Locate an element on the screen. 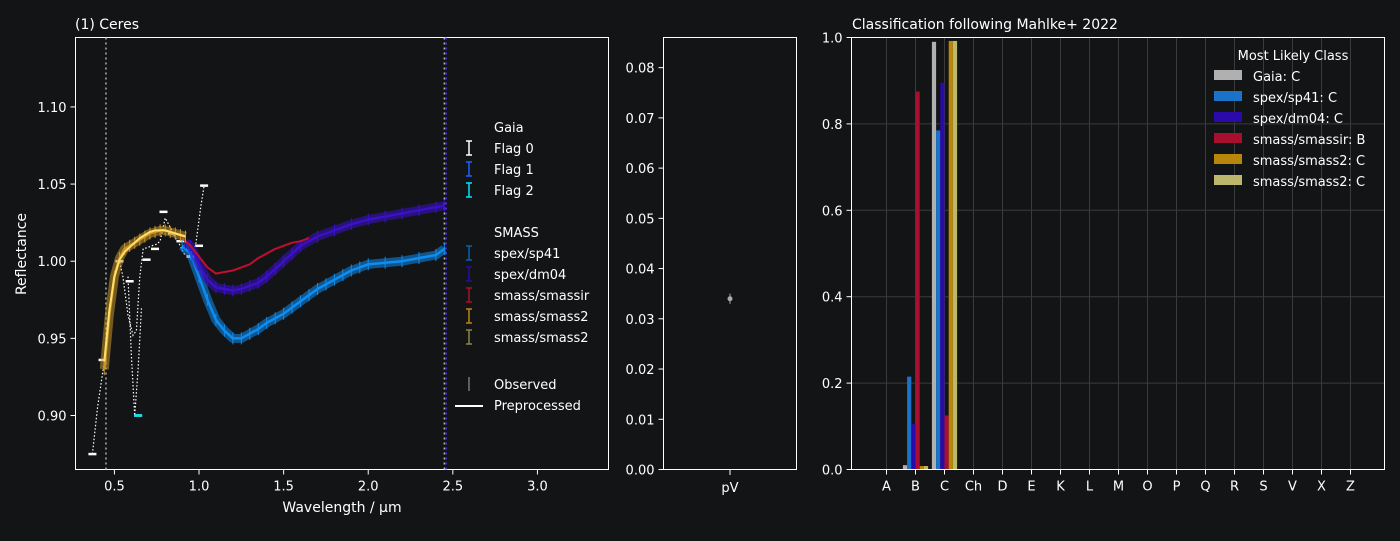  gaia-line is located at coordinates (135, 346).